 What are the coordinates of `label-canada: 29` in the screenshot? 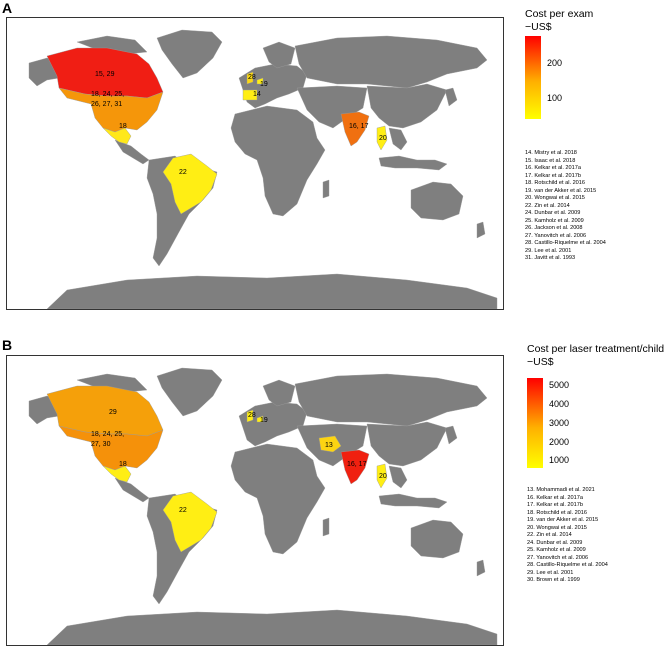 It's located at (113, 412).